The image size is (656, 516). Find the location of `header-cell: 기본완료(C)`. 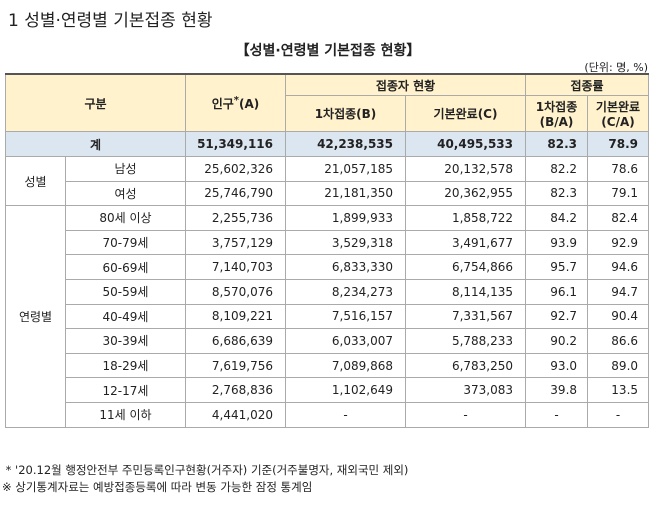

header-cell: 기본완료(C) is located at coordinates (465, 113).